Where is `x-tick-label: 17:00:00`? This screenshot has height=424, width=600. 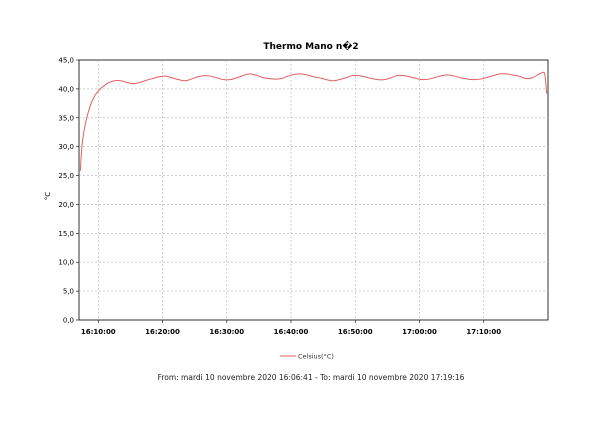 x-tick-label: 17:00:00 is located at coordinates (419, 332).